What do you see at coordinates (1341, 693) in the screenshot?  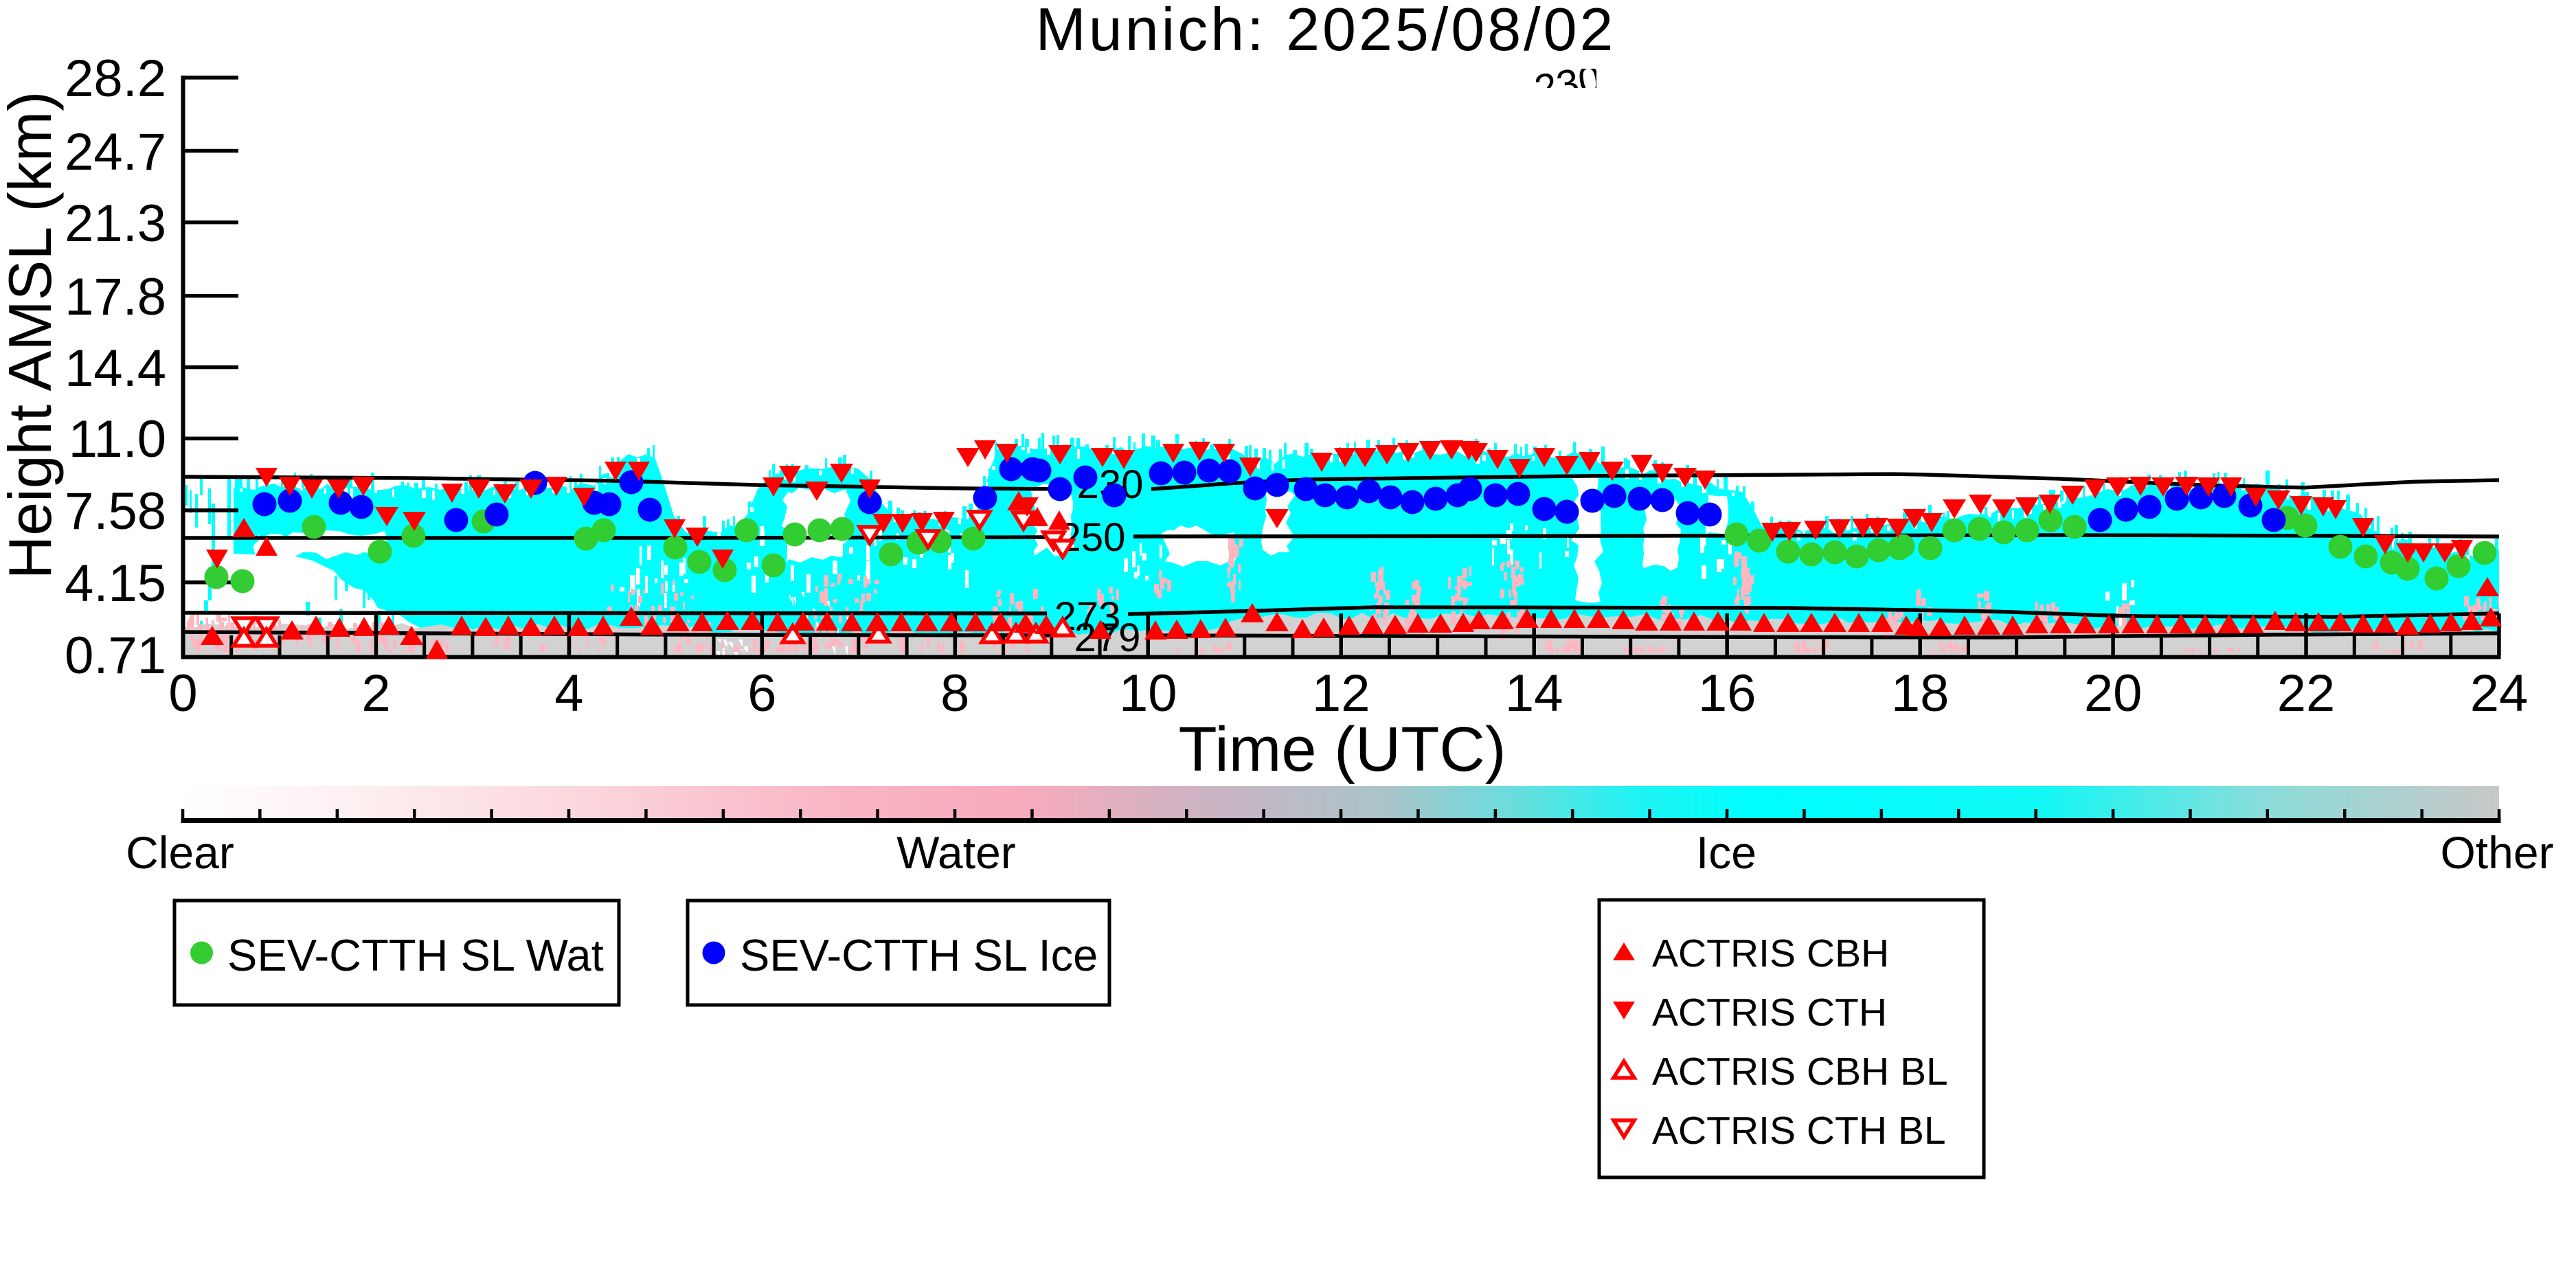 I see `svg-text: 12` at bounding box center [1341, 693].